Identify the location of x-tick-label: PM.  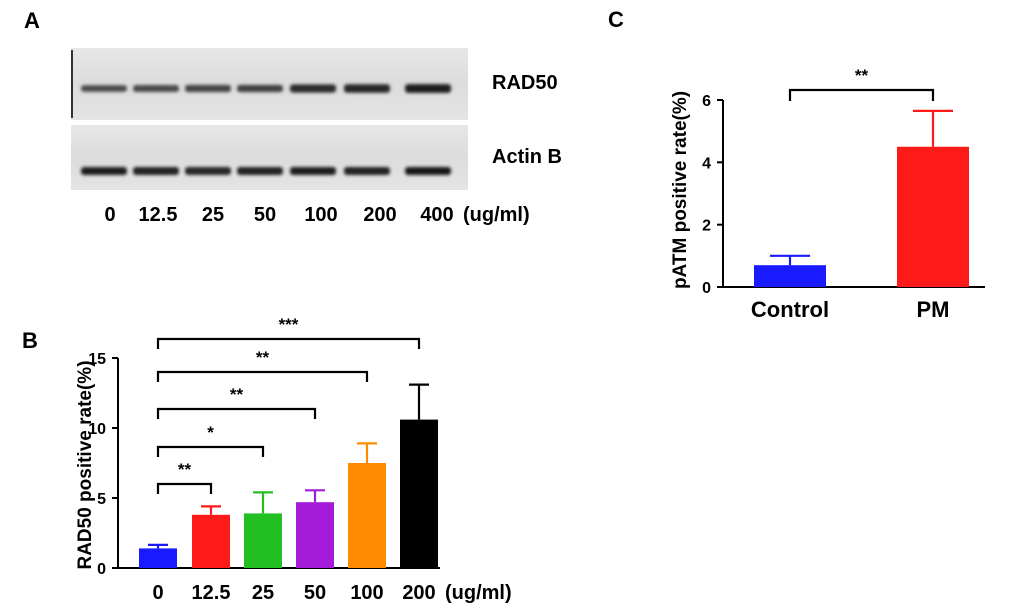
(933, 309).